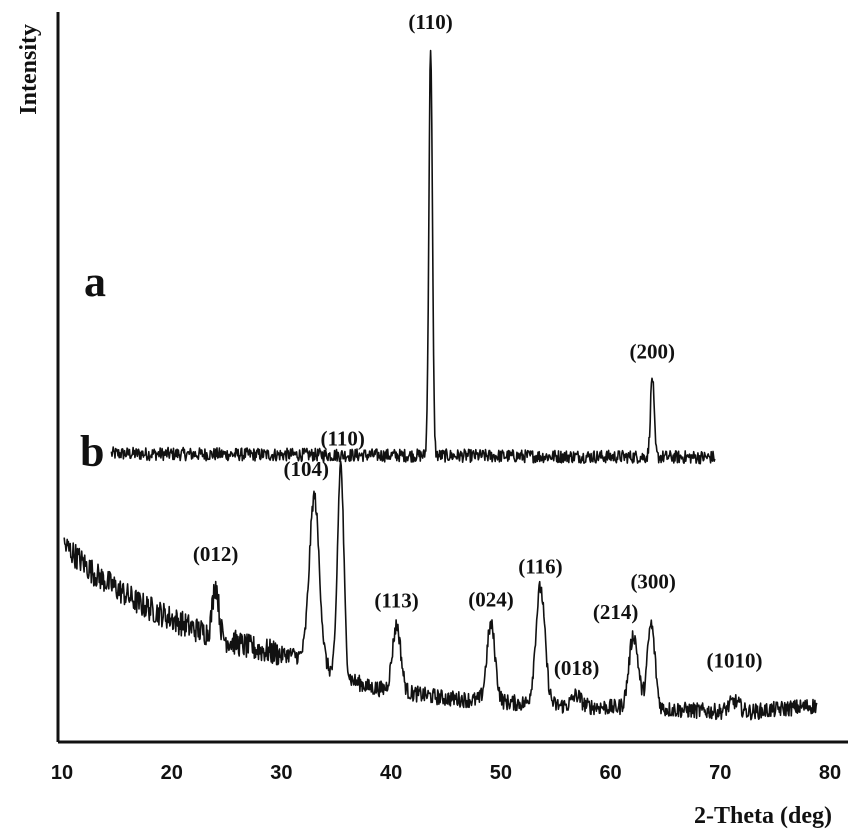 Image resolution: width=858 pixels, height=838 pixels. Describe the element at coordinates (763, 816) in the screenshot. I see `x-axis-title: 2-Theta (deg)` at that location.